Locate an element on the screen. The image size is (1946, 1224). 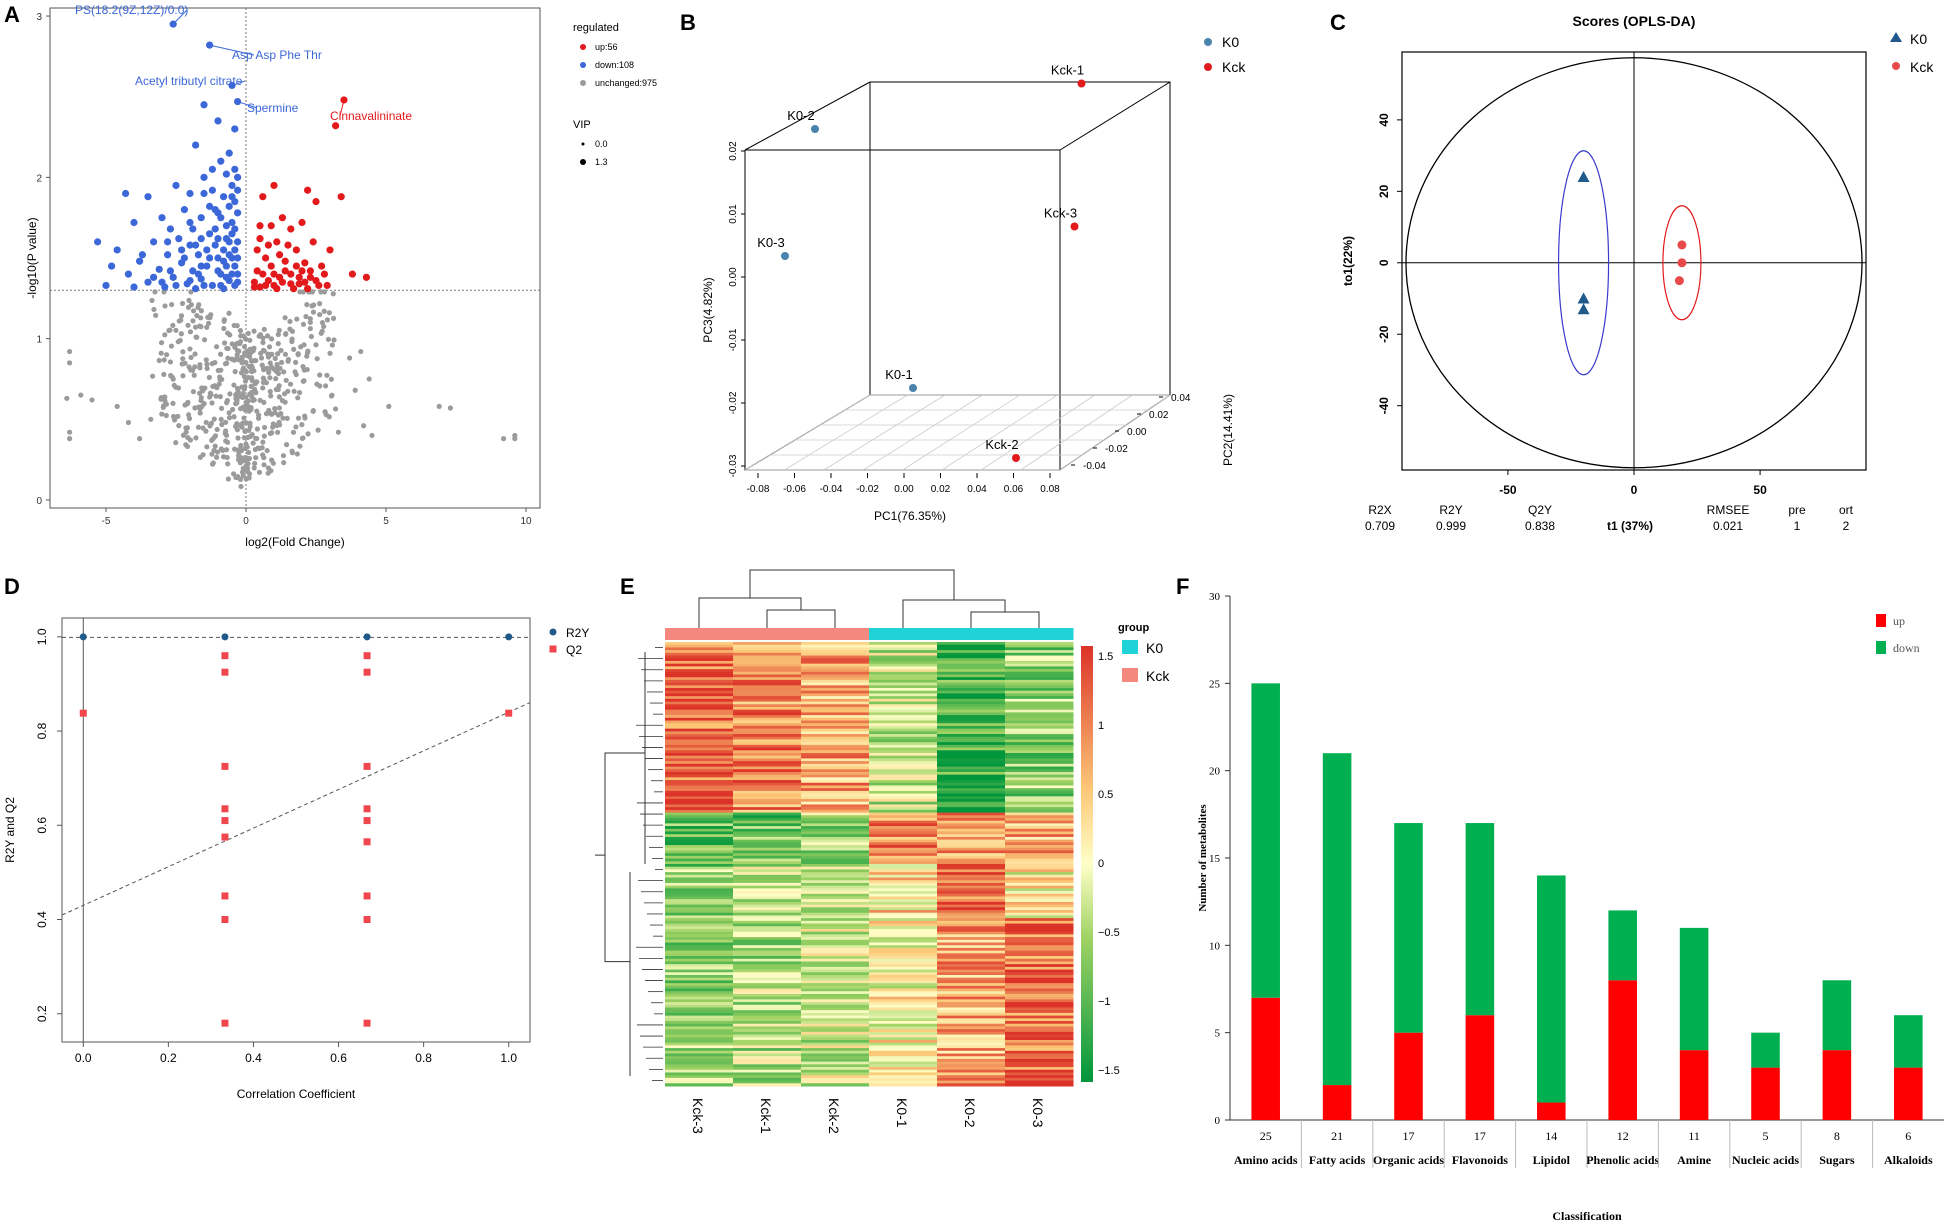
x-tick-label: 0.4 is located at coordinates (253, 1058).